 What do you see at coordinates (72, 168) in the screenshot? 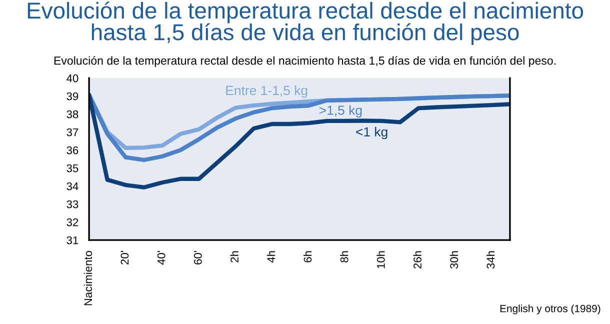
I see `y-tick-label: 35` at bounding box center [72, 168].